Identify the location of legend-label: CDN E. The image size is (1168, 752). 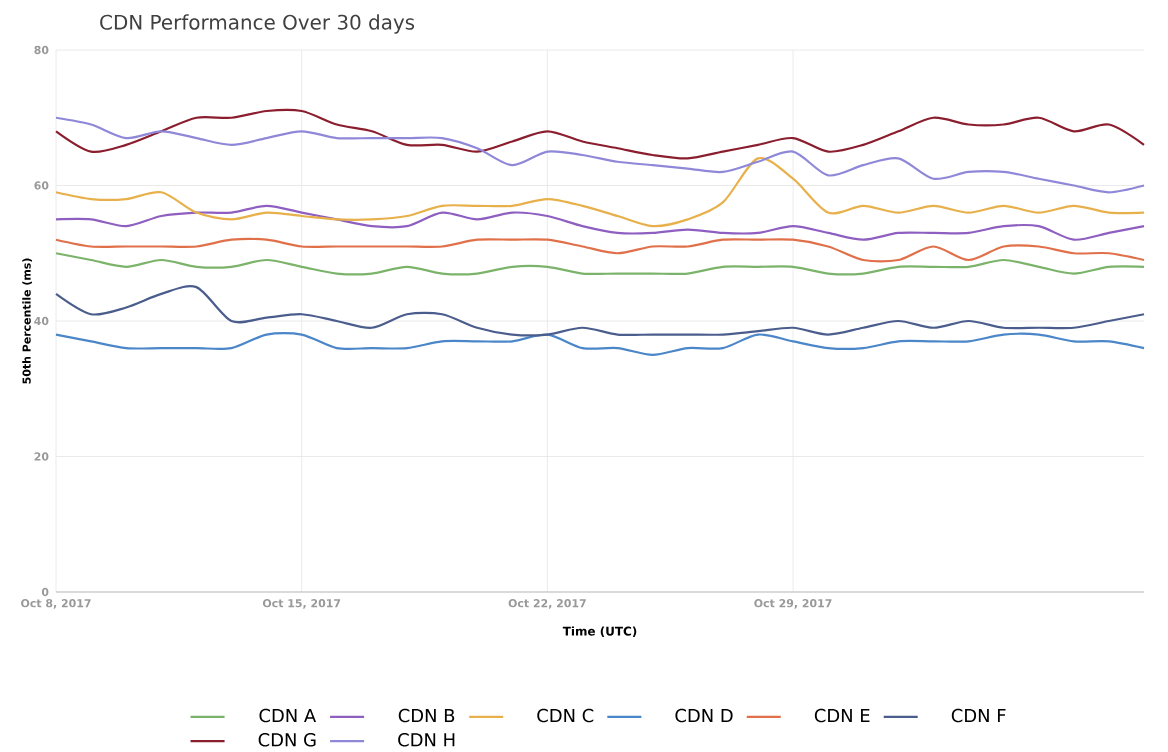
(842, 715).